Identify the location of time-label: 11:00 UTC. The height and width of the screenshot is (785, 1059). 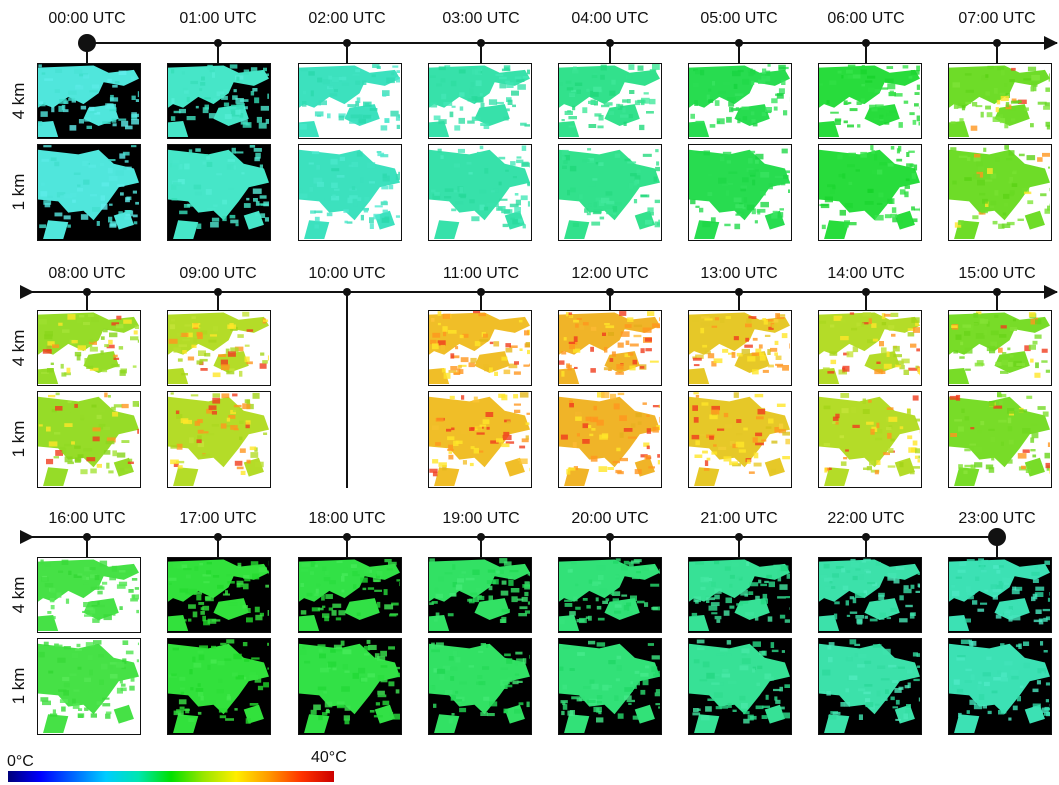
(481, 273).